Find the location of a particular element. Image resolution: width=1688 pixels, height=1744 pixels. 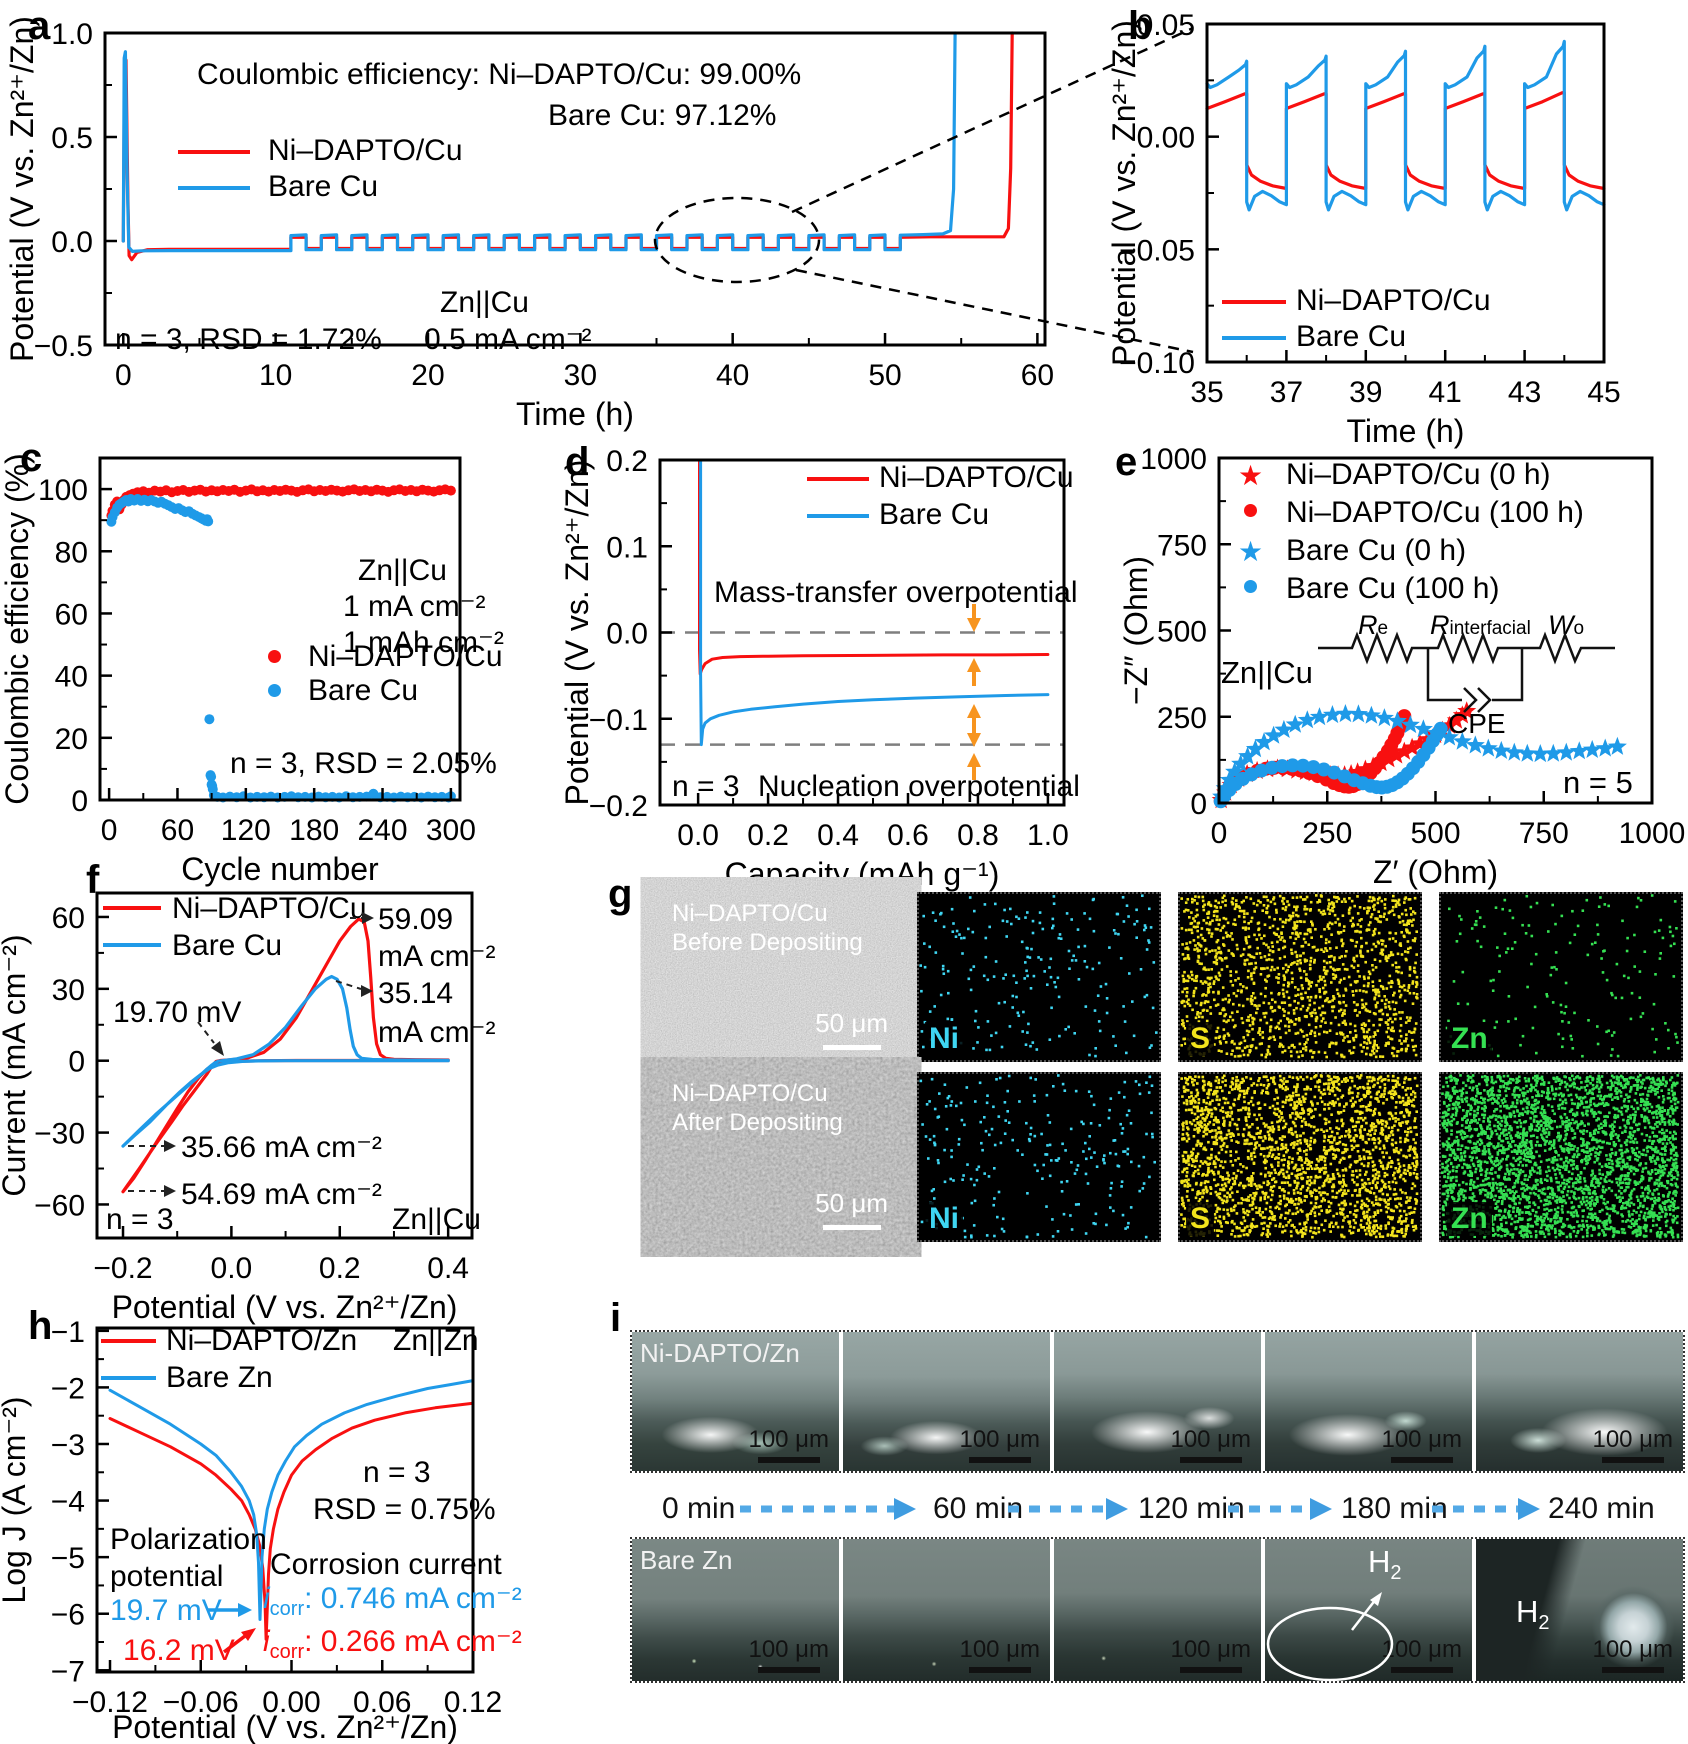

svg-text: 0.2 is located at coordinates (768, 835).